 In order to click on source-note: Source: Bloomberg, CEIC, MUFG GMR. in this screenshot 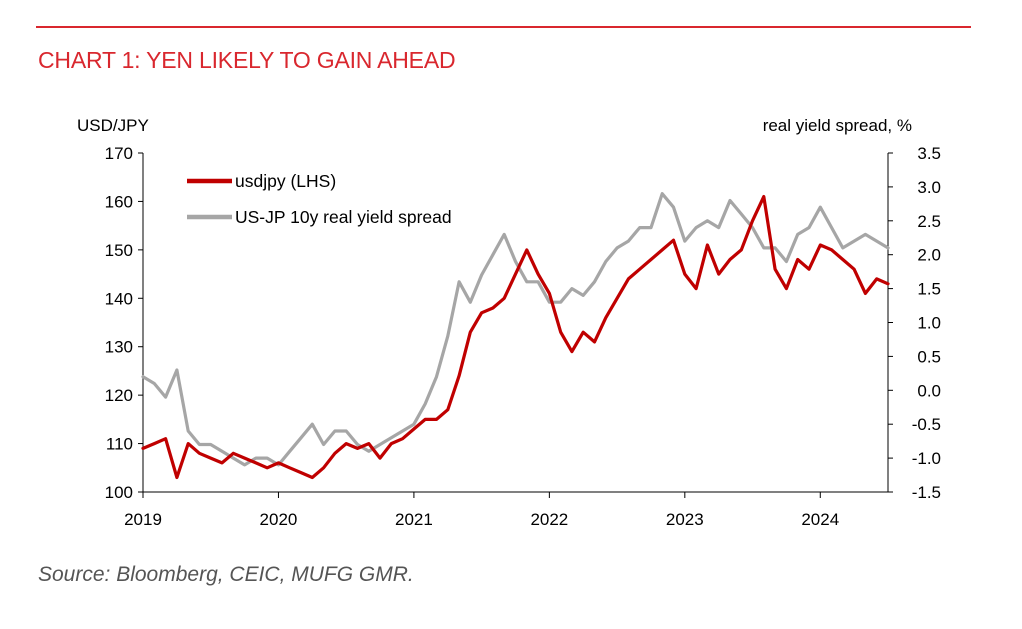, I will do `click(226, 574)`.